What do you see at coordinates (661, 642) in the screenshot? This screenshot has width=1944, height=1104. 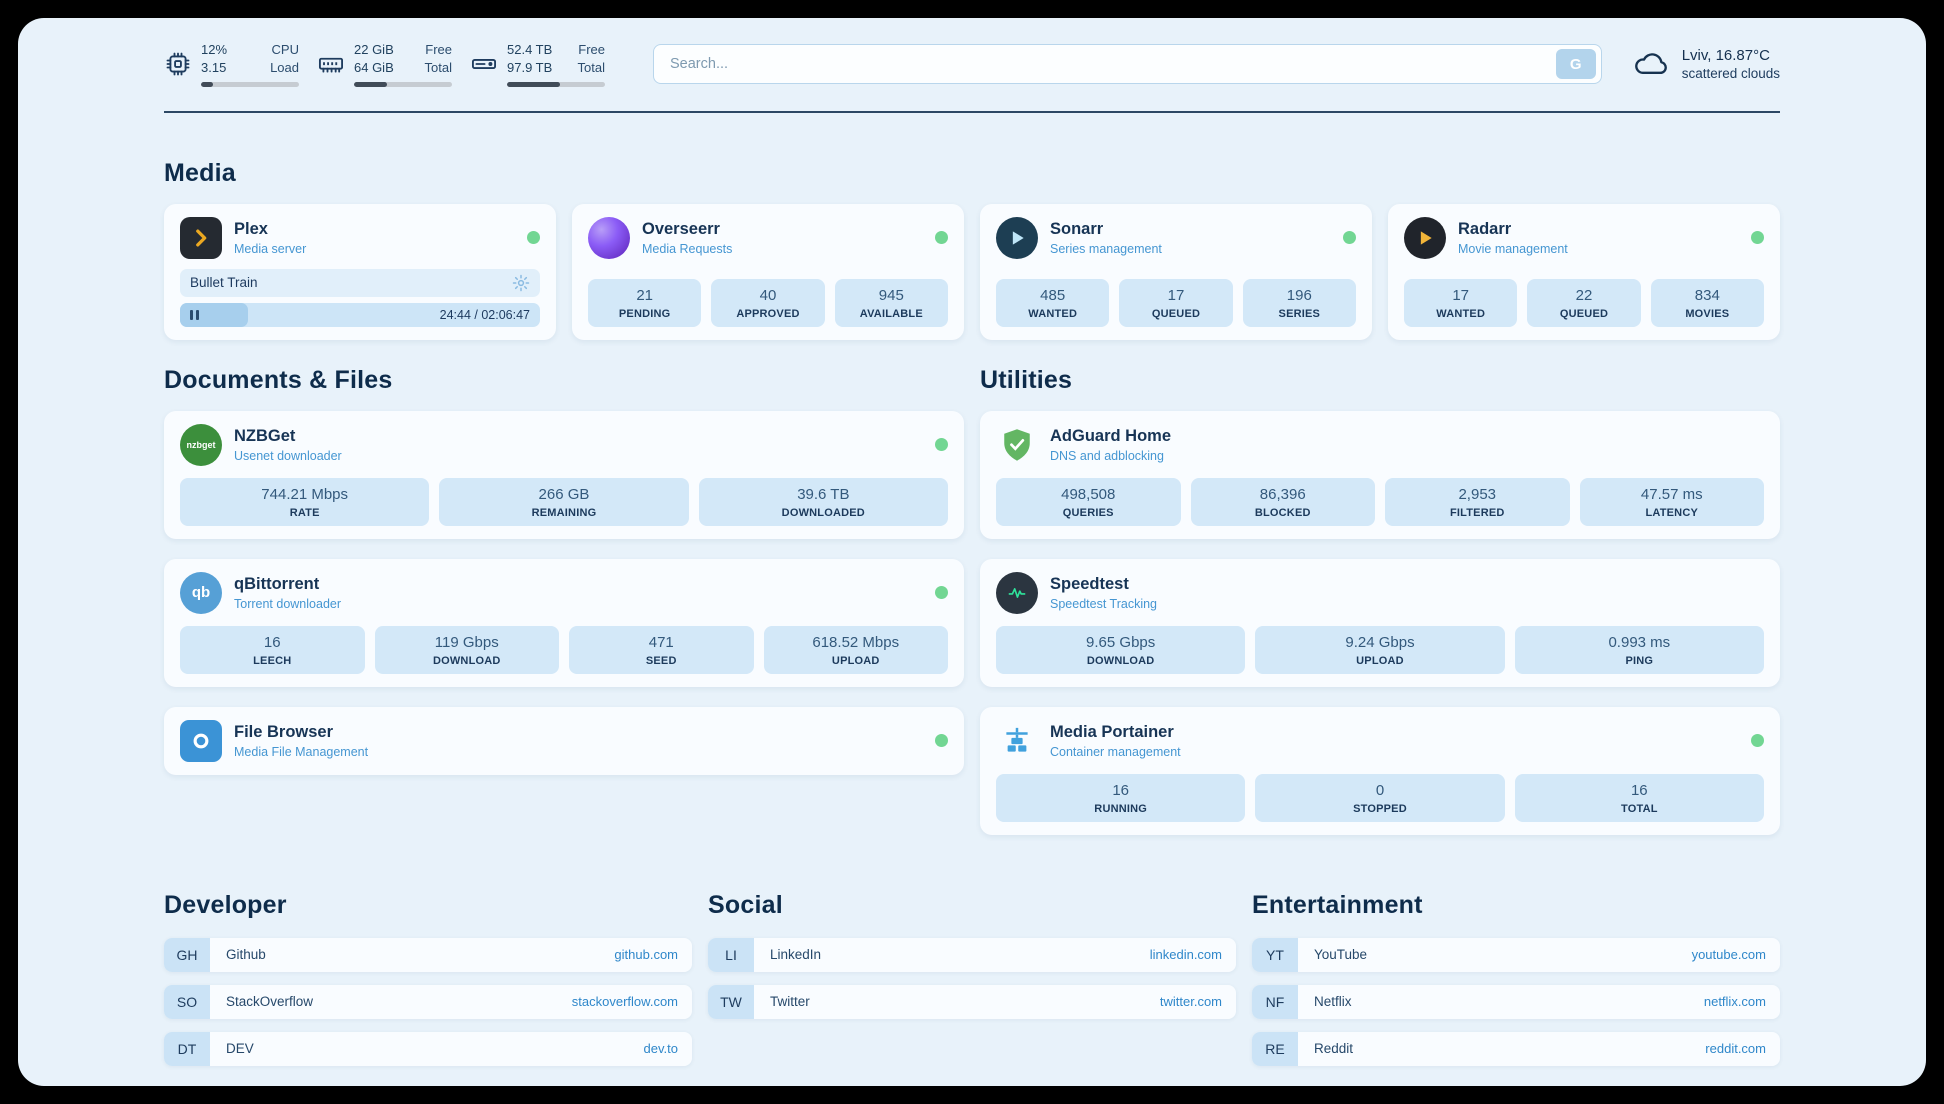 I see `stat-value: 471` at bounding box center [661, 642].